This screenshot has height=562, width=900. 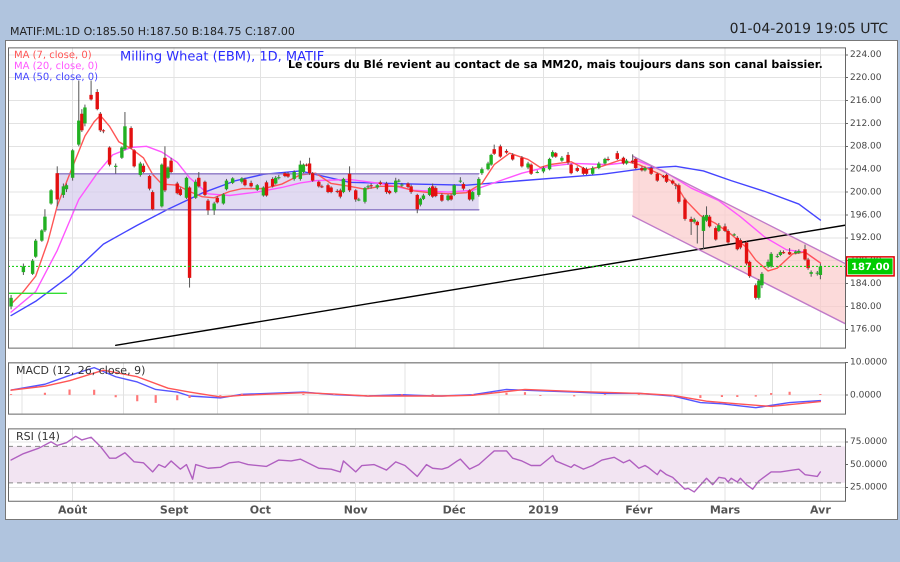 What do you see at coordinates (869, 487) in the screenshot?
I see `y-tick-label: 25.0000` at bounding box center [869, 487].